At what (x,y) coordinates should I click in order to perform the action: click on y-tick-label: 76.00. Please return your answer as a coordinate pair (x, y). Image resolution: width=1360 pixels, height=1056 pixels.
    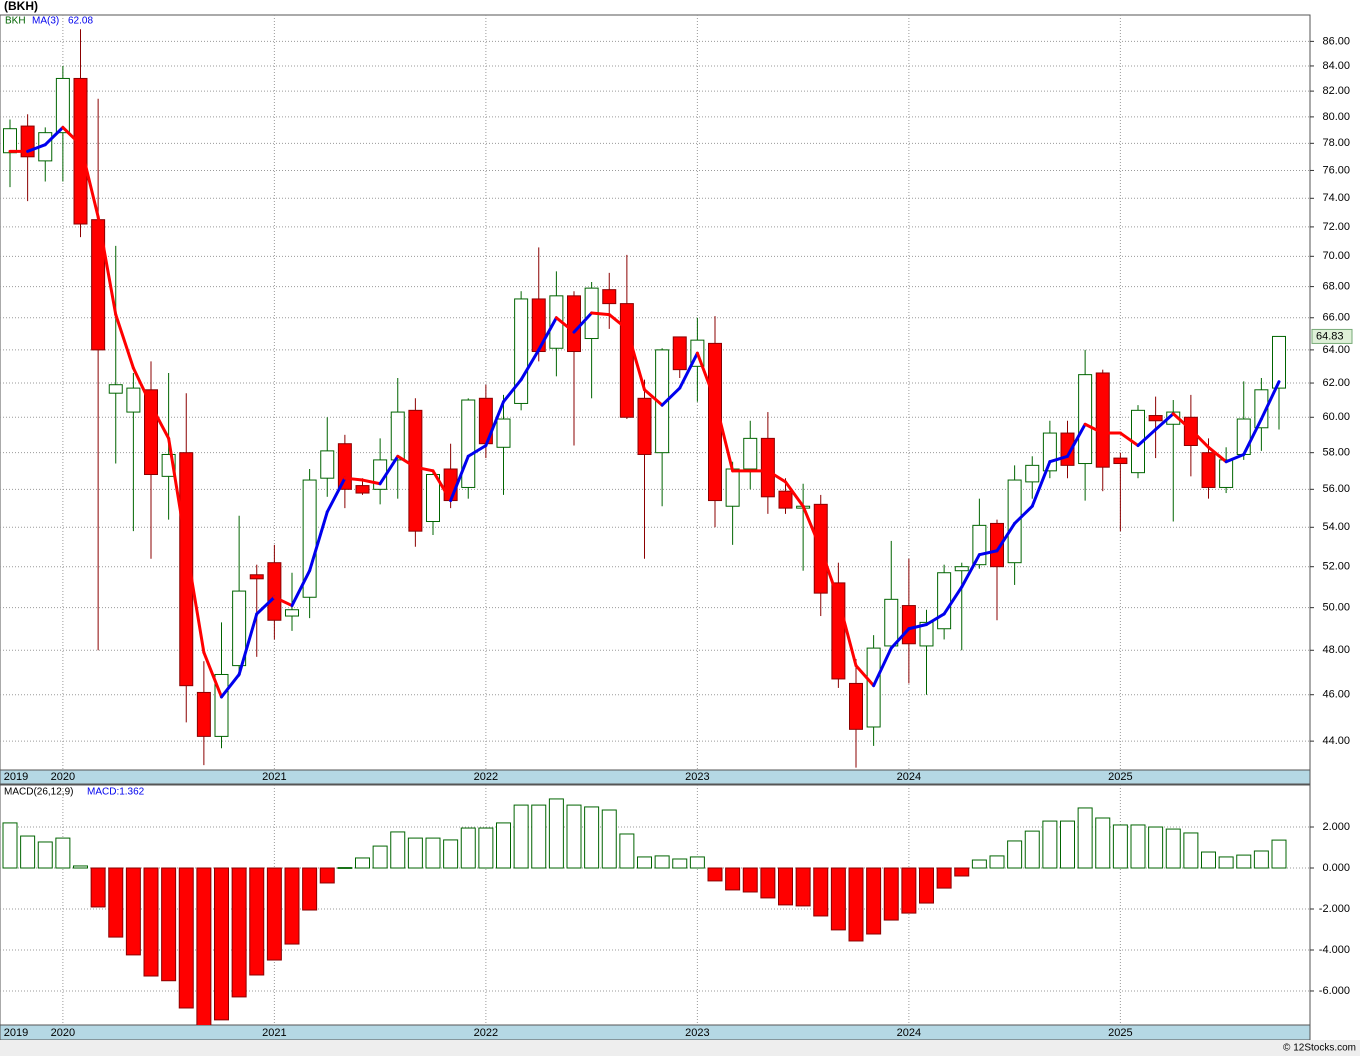
    Looking at the image, I should click on (1336, 170).